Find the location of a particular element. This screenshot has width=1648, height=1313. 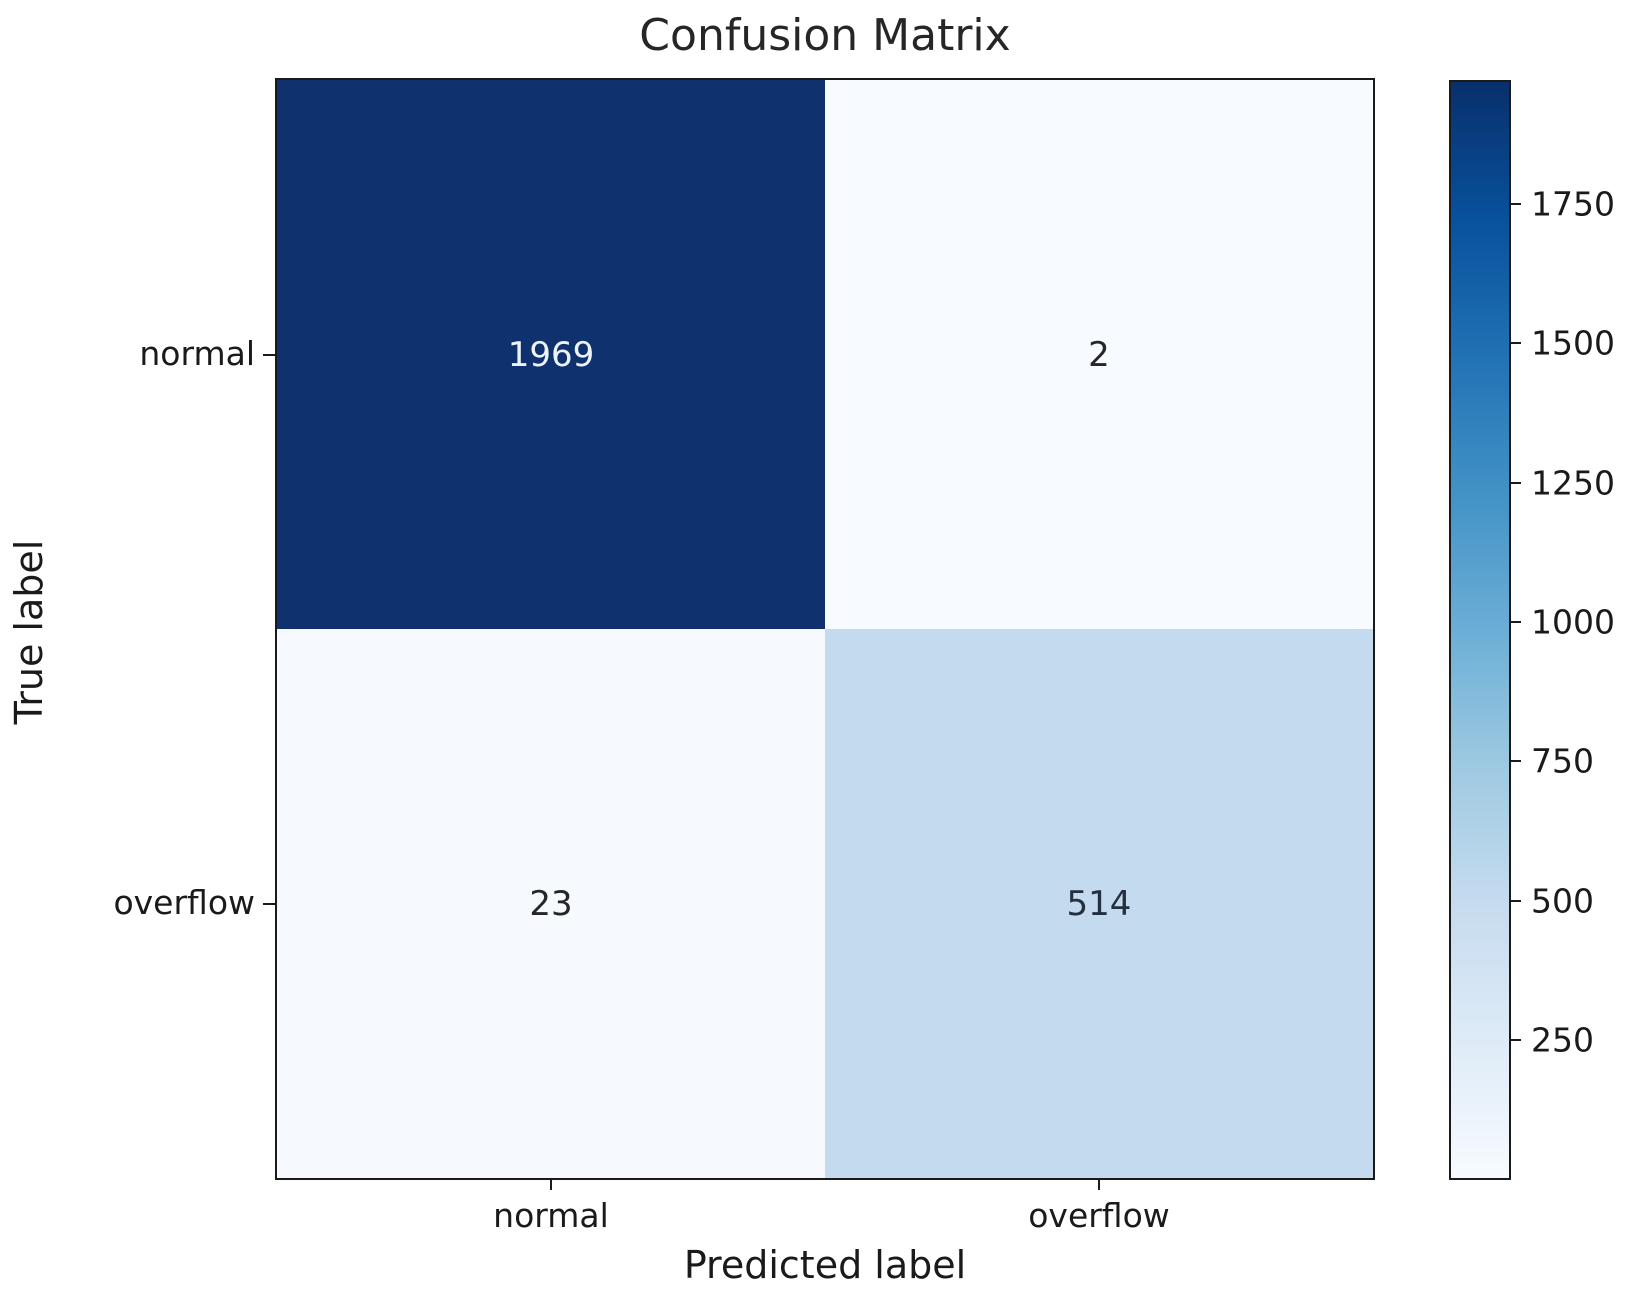

colorbar is located at coordinates (1480, 630).